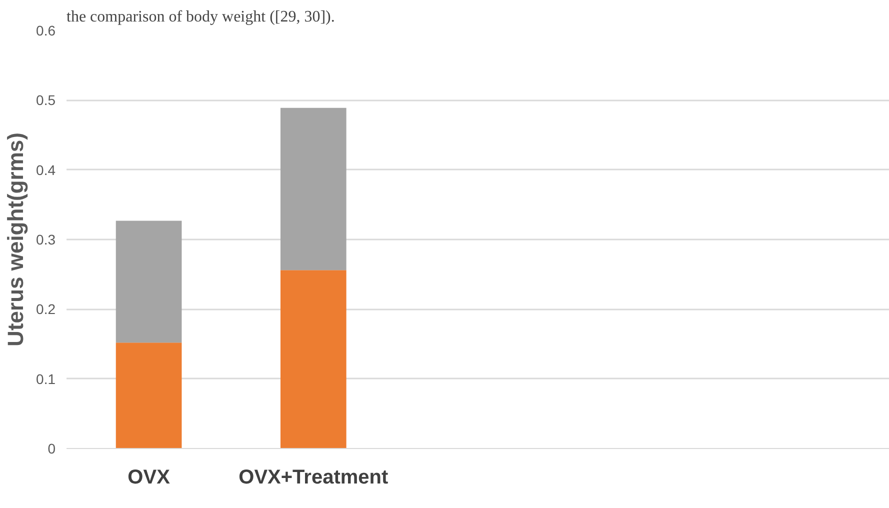 The width and height of the screenshot is (889, 508). Describe the element at coordinates (15, 239) in the screenshot. I see `y-axis-title: Uterus weight(grms)` at that location.